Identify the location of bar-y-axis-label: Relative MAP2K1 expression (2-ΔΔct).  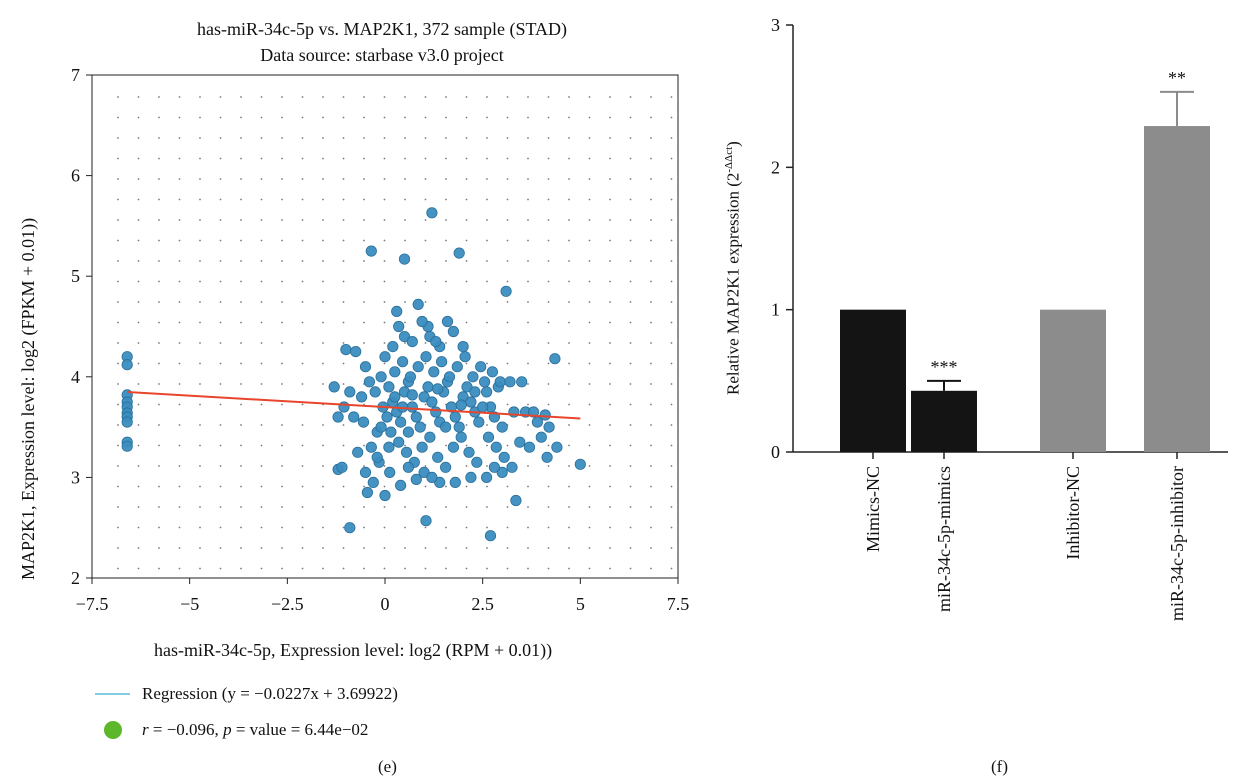
(733, 268).